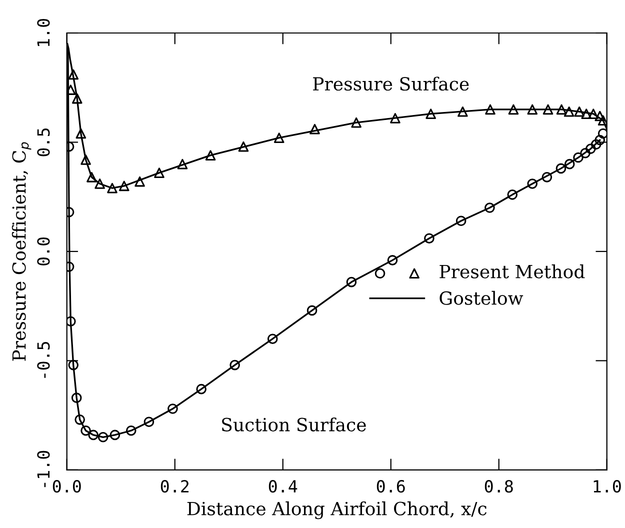 The height and width of the screenshot is (528, 625). I want to click on y-tick-label: 0.0, so click(43, 251).